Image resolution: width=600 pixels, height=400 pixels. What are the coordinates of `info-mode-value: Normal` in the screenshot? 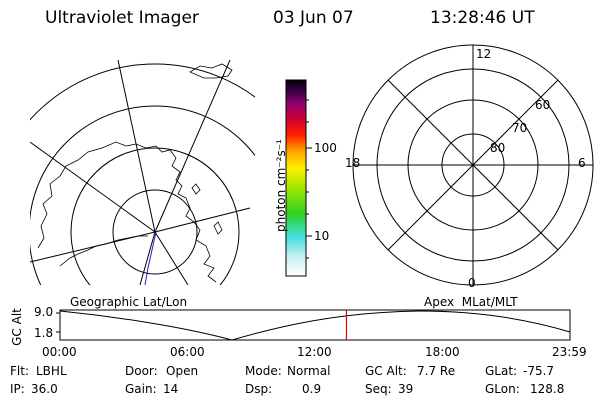 It's located at (309, 371).